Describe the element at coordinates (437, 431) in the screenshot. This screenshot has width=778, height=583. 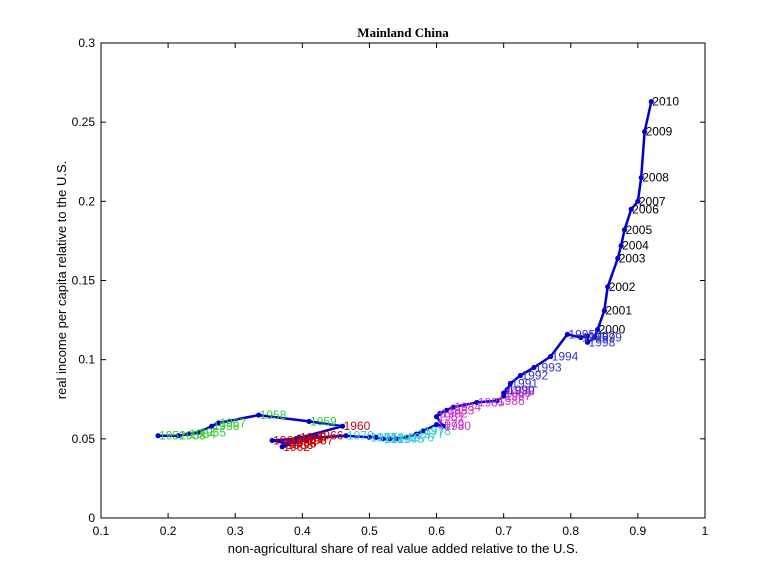
I see `year-label: 1978` at that location.